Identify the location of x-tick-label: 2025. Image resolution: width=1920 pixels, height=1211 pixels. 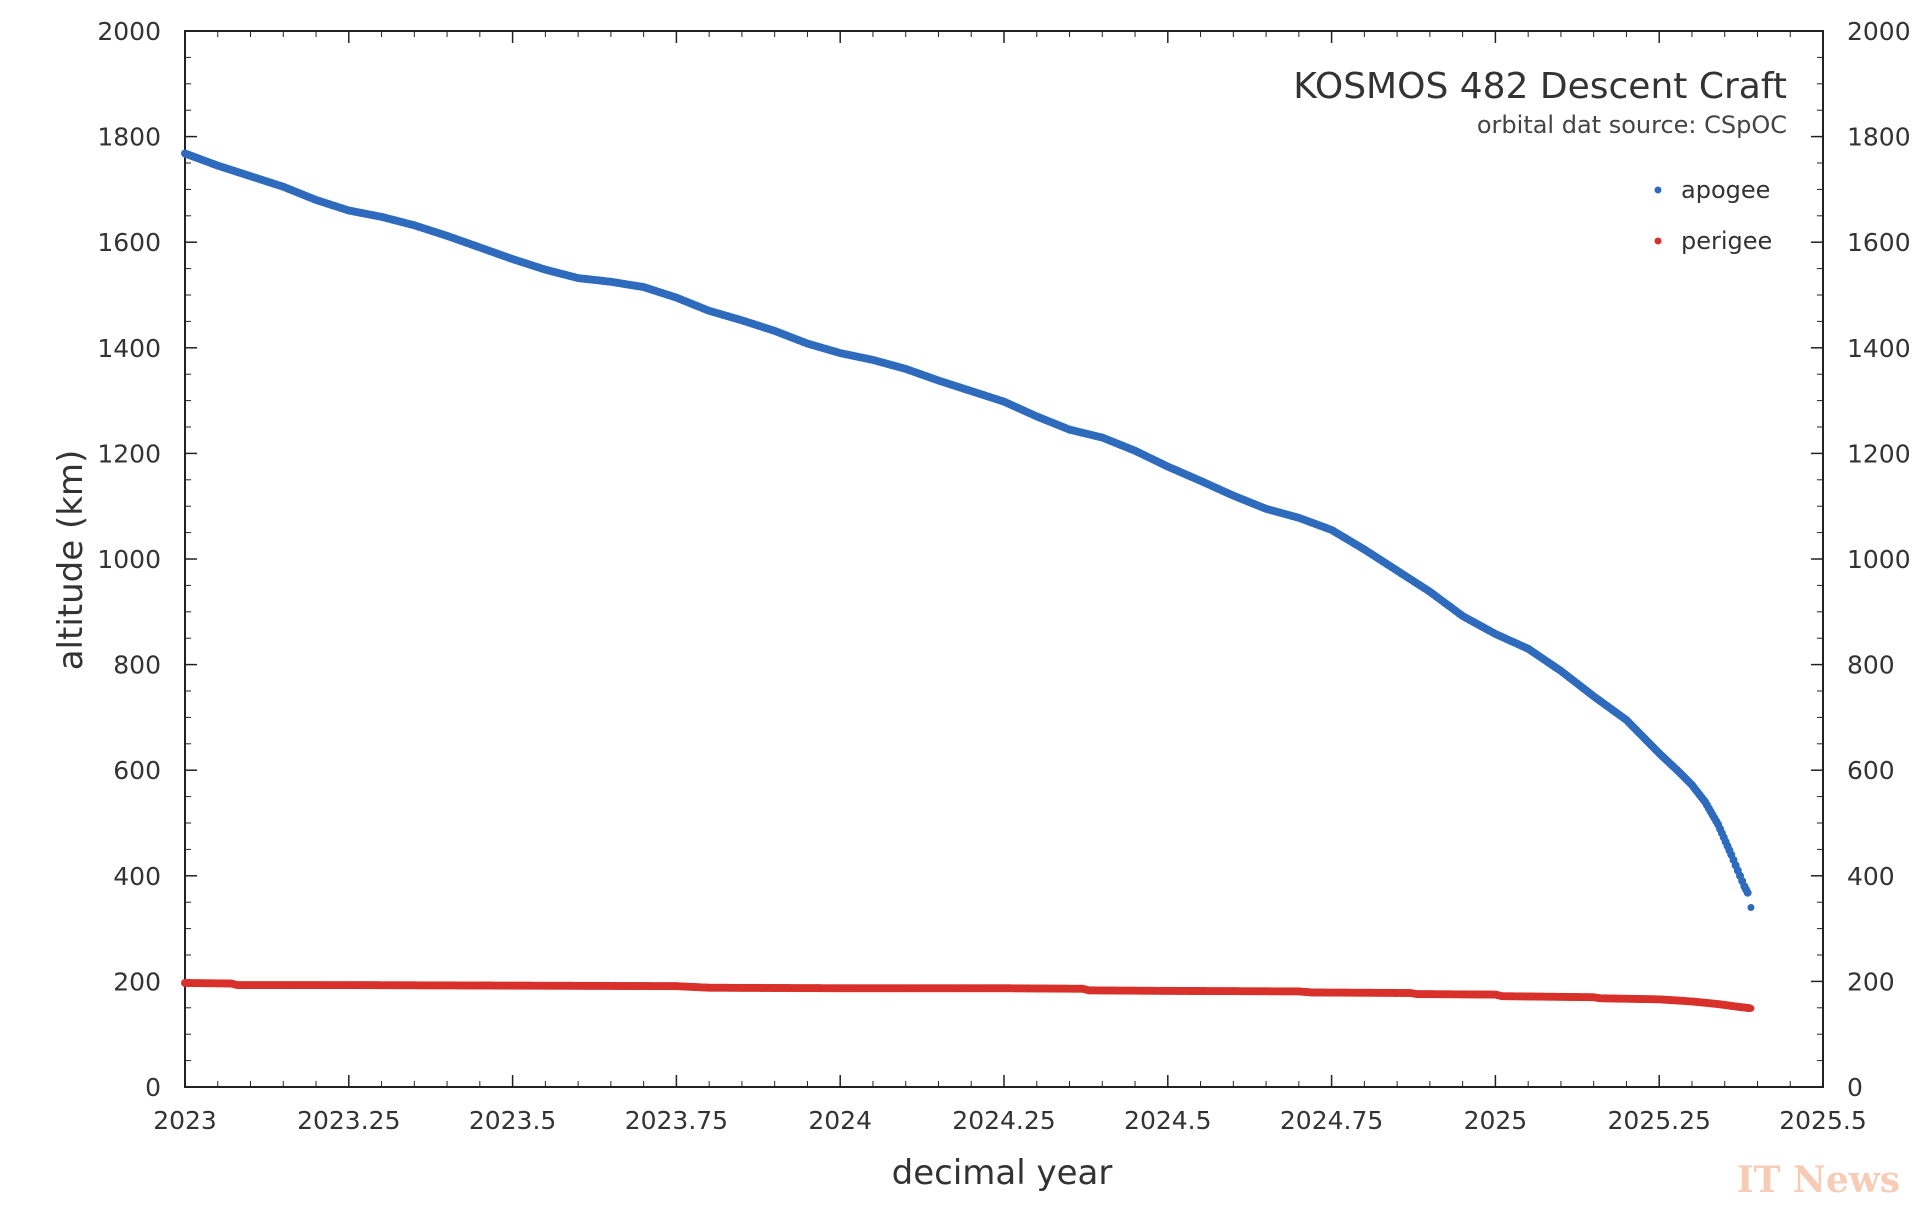
(1496, 1120).